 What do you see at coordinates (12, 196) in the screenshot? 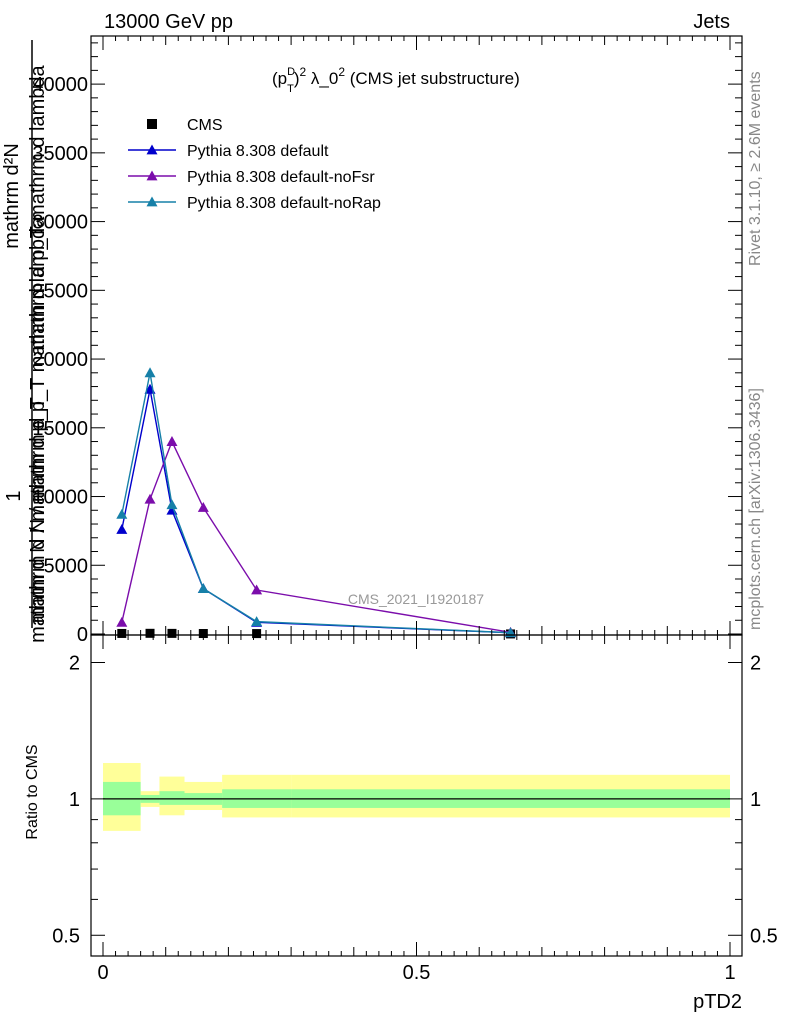
I see `ylabel-numerator: mathrm d²N` at bounding box center [12, 196].